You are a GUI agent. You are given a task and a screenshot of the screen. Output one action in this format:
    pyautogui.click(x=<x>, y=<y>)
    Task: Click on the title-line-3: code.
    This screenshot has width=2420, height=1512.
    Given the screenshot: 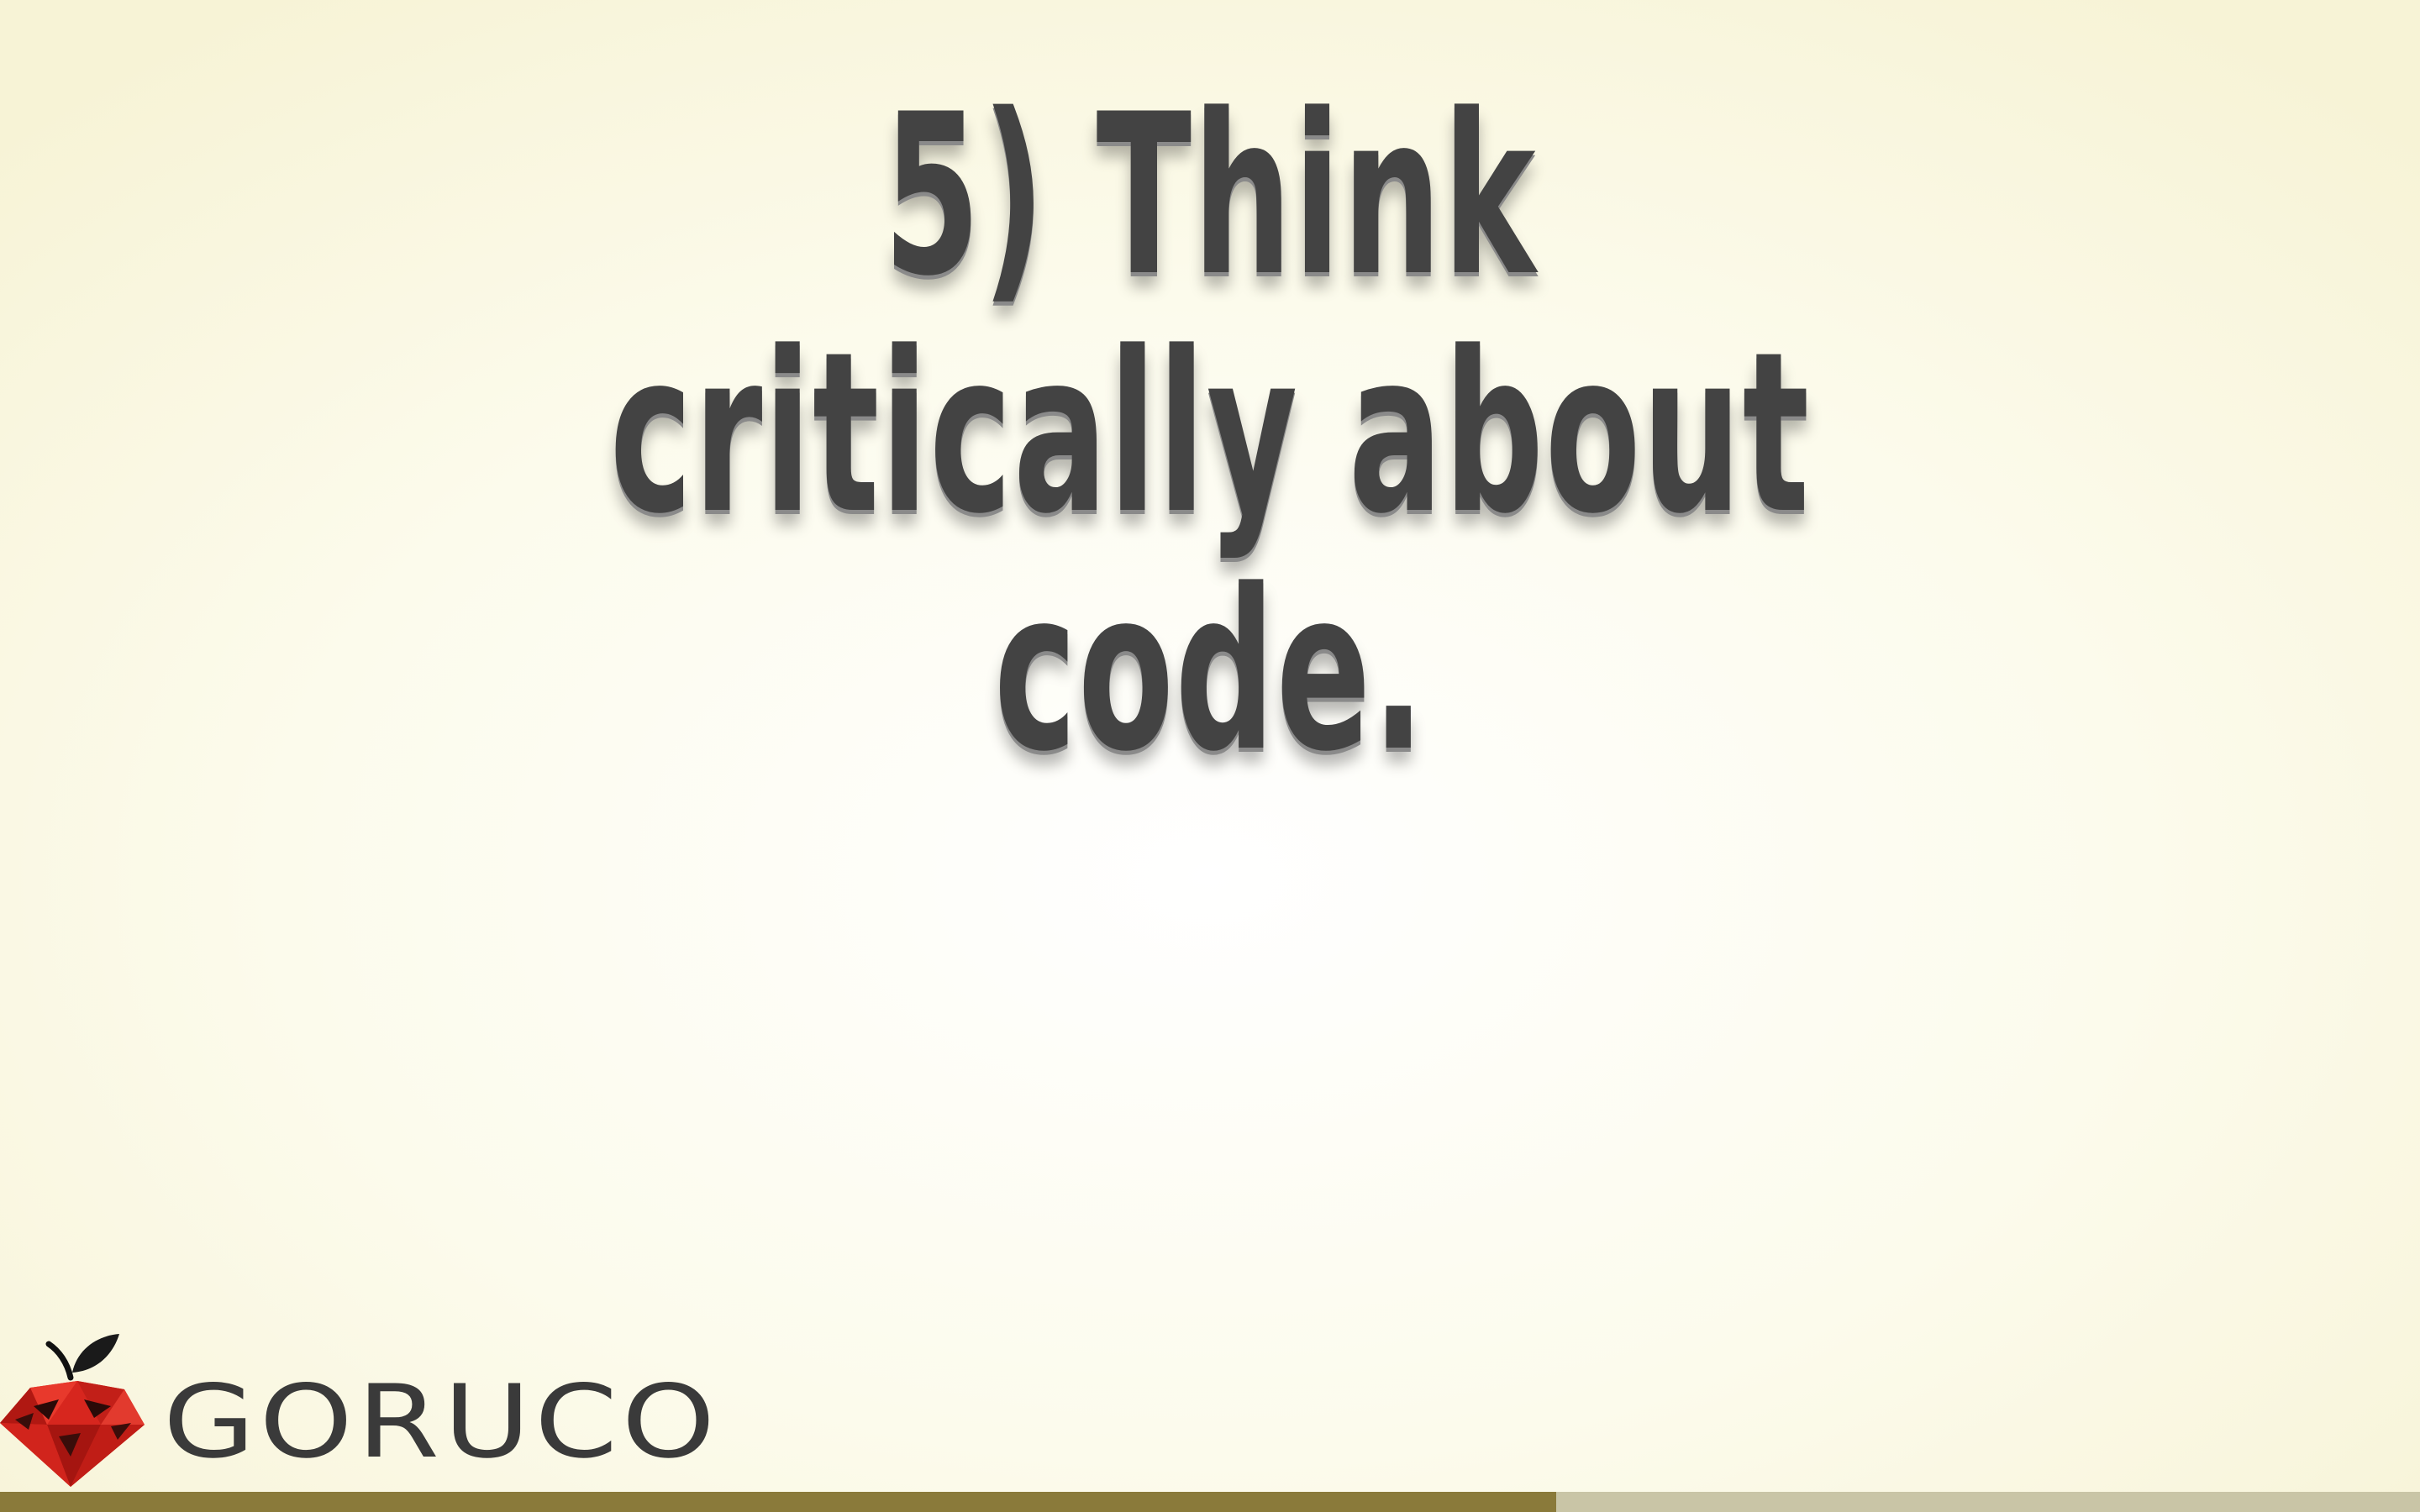 What is the action you would take?
    pyautogui.click(x=1210, y=672)
    